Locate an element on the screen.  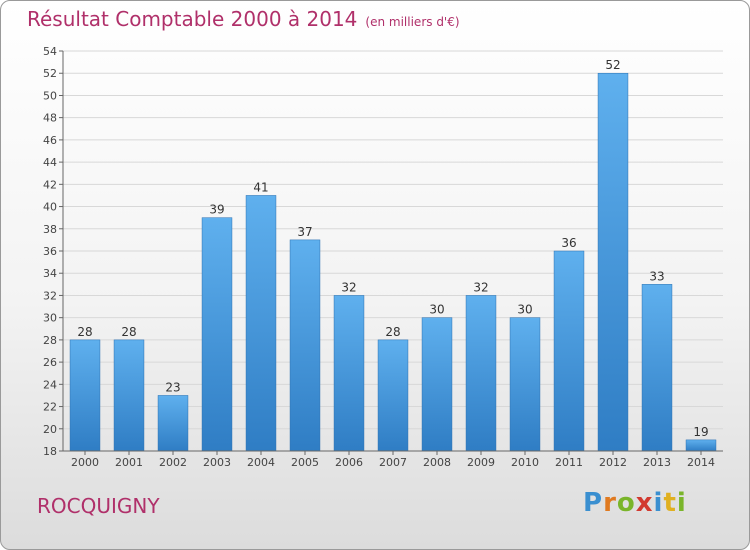
y-tick-label: 24 is located at coordinates (50, 384).